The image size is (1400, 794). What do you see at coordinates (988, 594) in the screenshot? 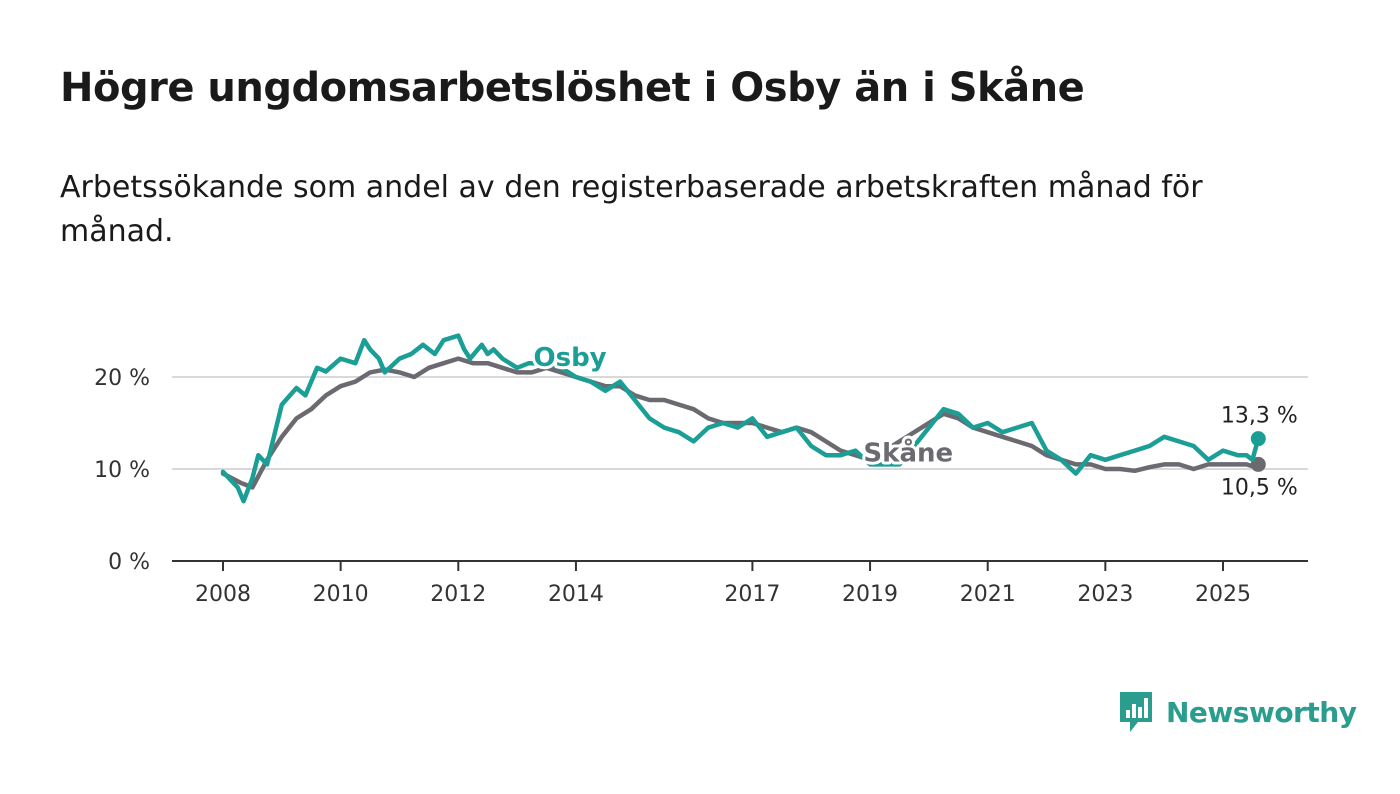
I see `x-tick-label: 2021` at bounding box center [988, 594].